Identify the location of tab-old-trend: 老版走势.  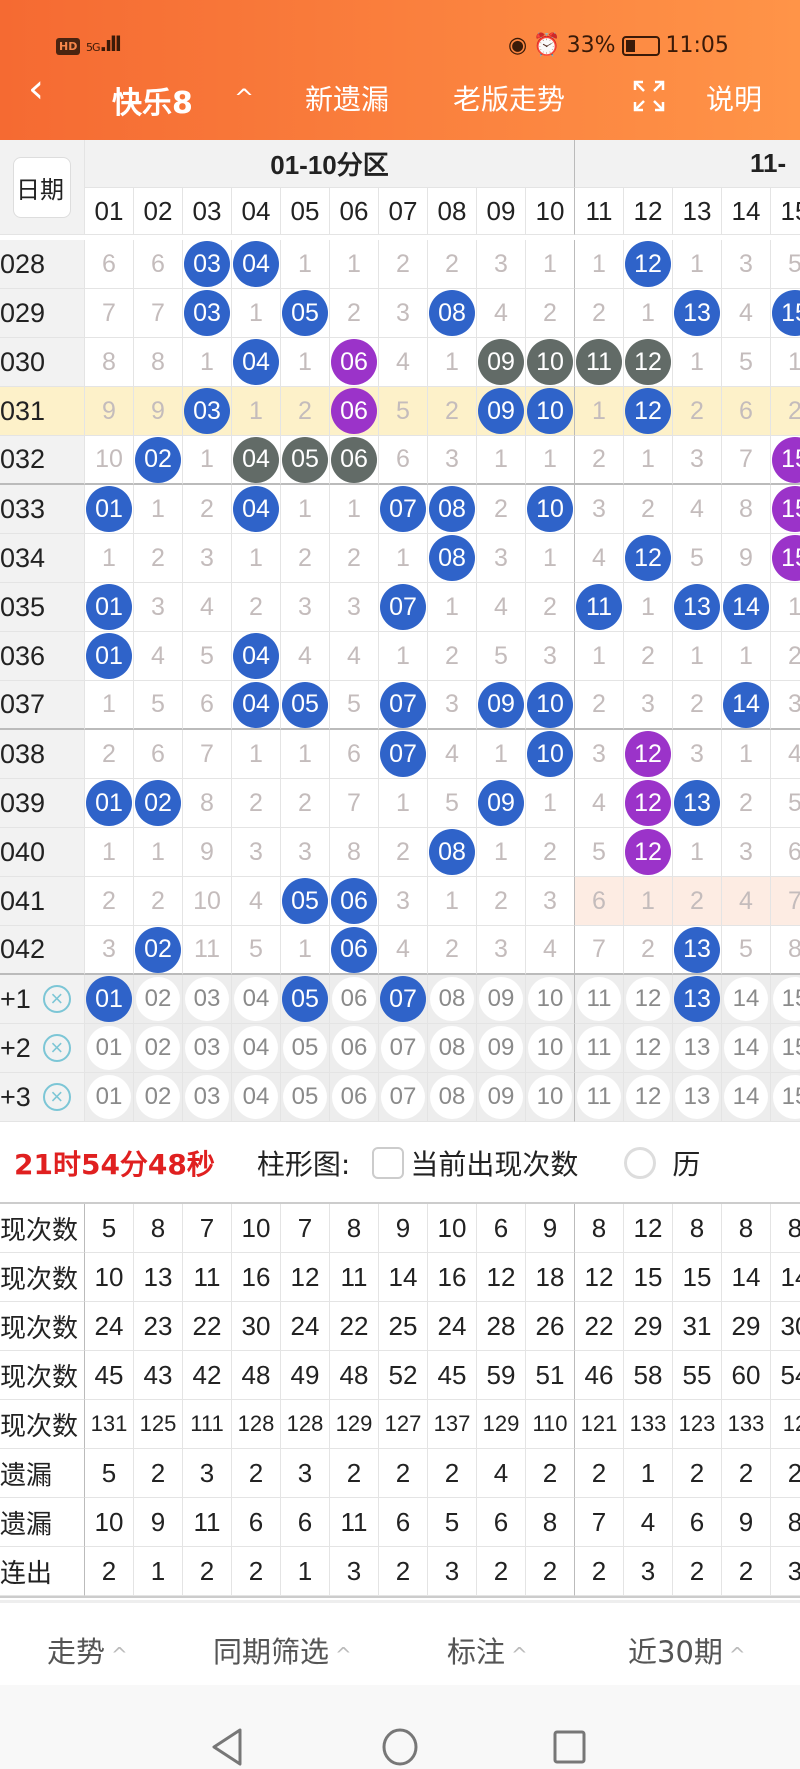
(509, 99).